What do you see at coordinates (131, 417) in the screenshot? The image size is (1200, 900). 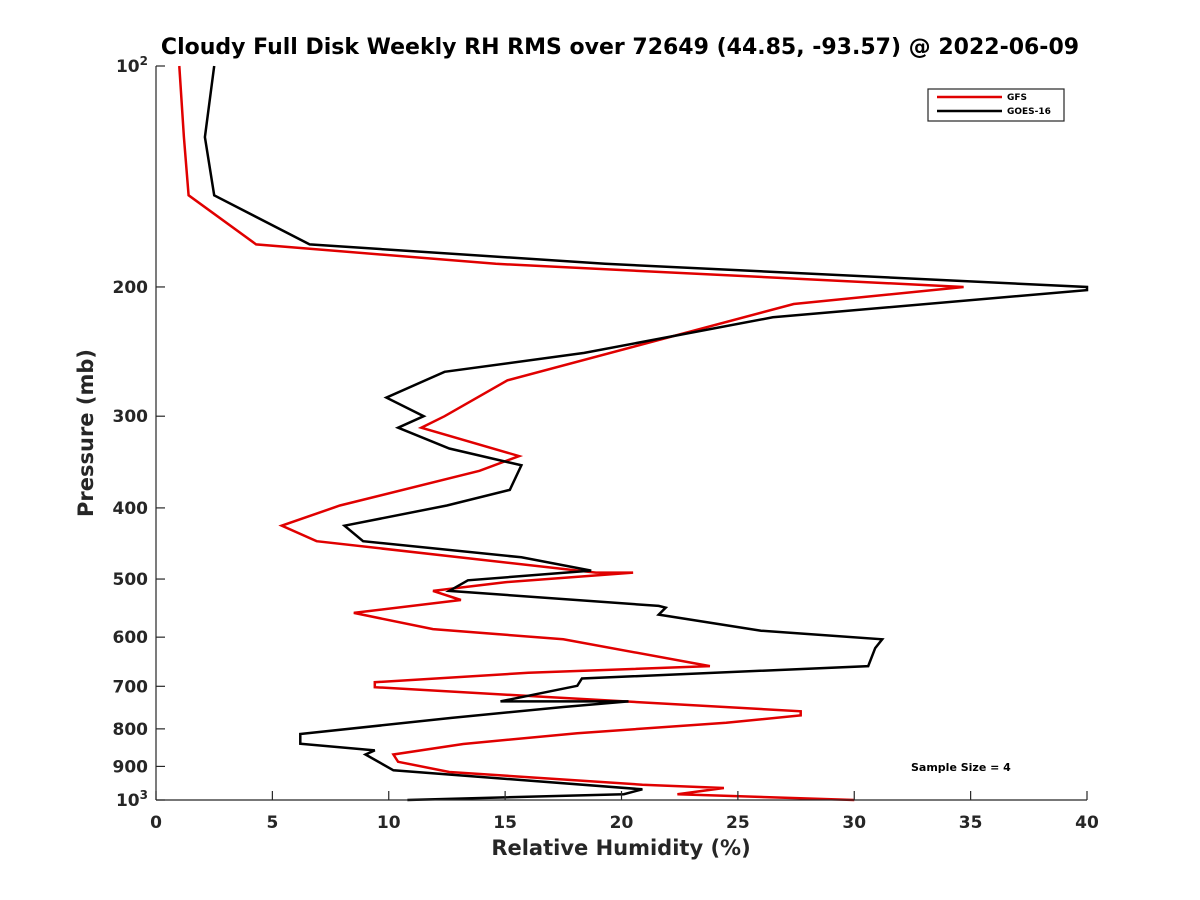 I see `y-tick-label: 300` at bounding box center [131, 417].